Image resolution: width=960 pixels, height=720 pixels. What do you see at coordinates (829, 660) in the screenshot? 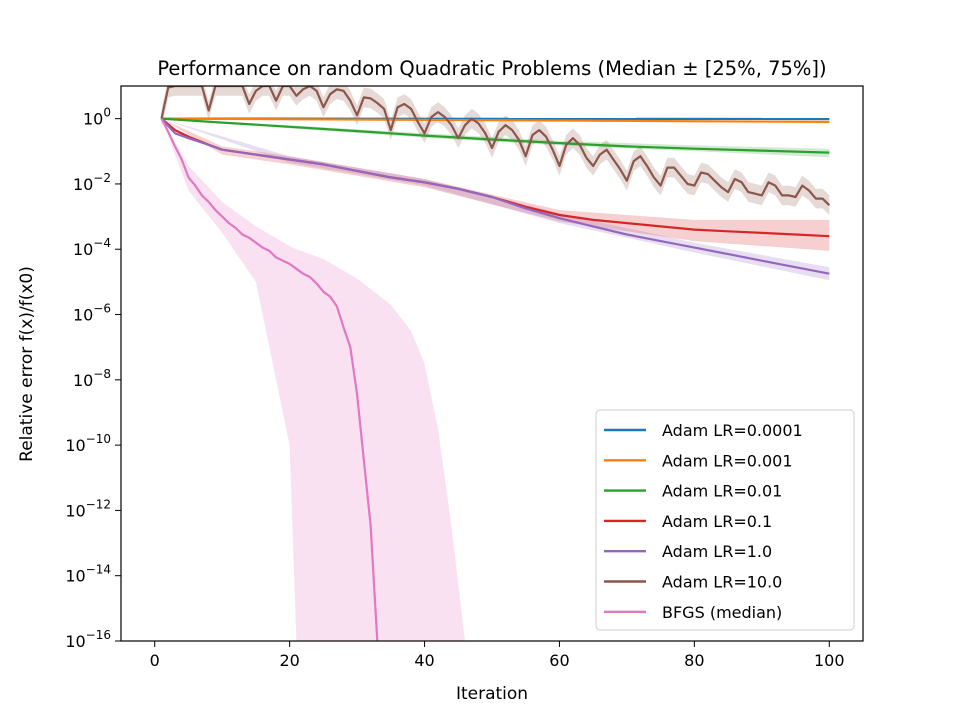
I see `x-tick-label: 100` at bounding box center [829, 660].